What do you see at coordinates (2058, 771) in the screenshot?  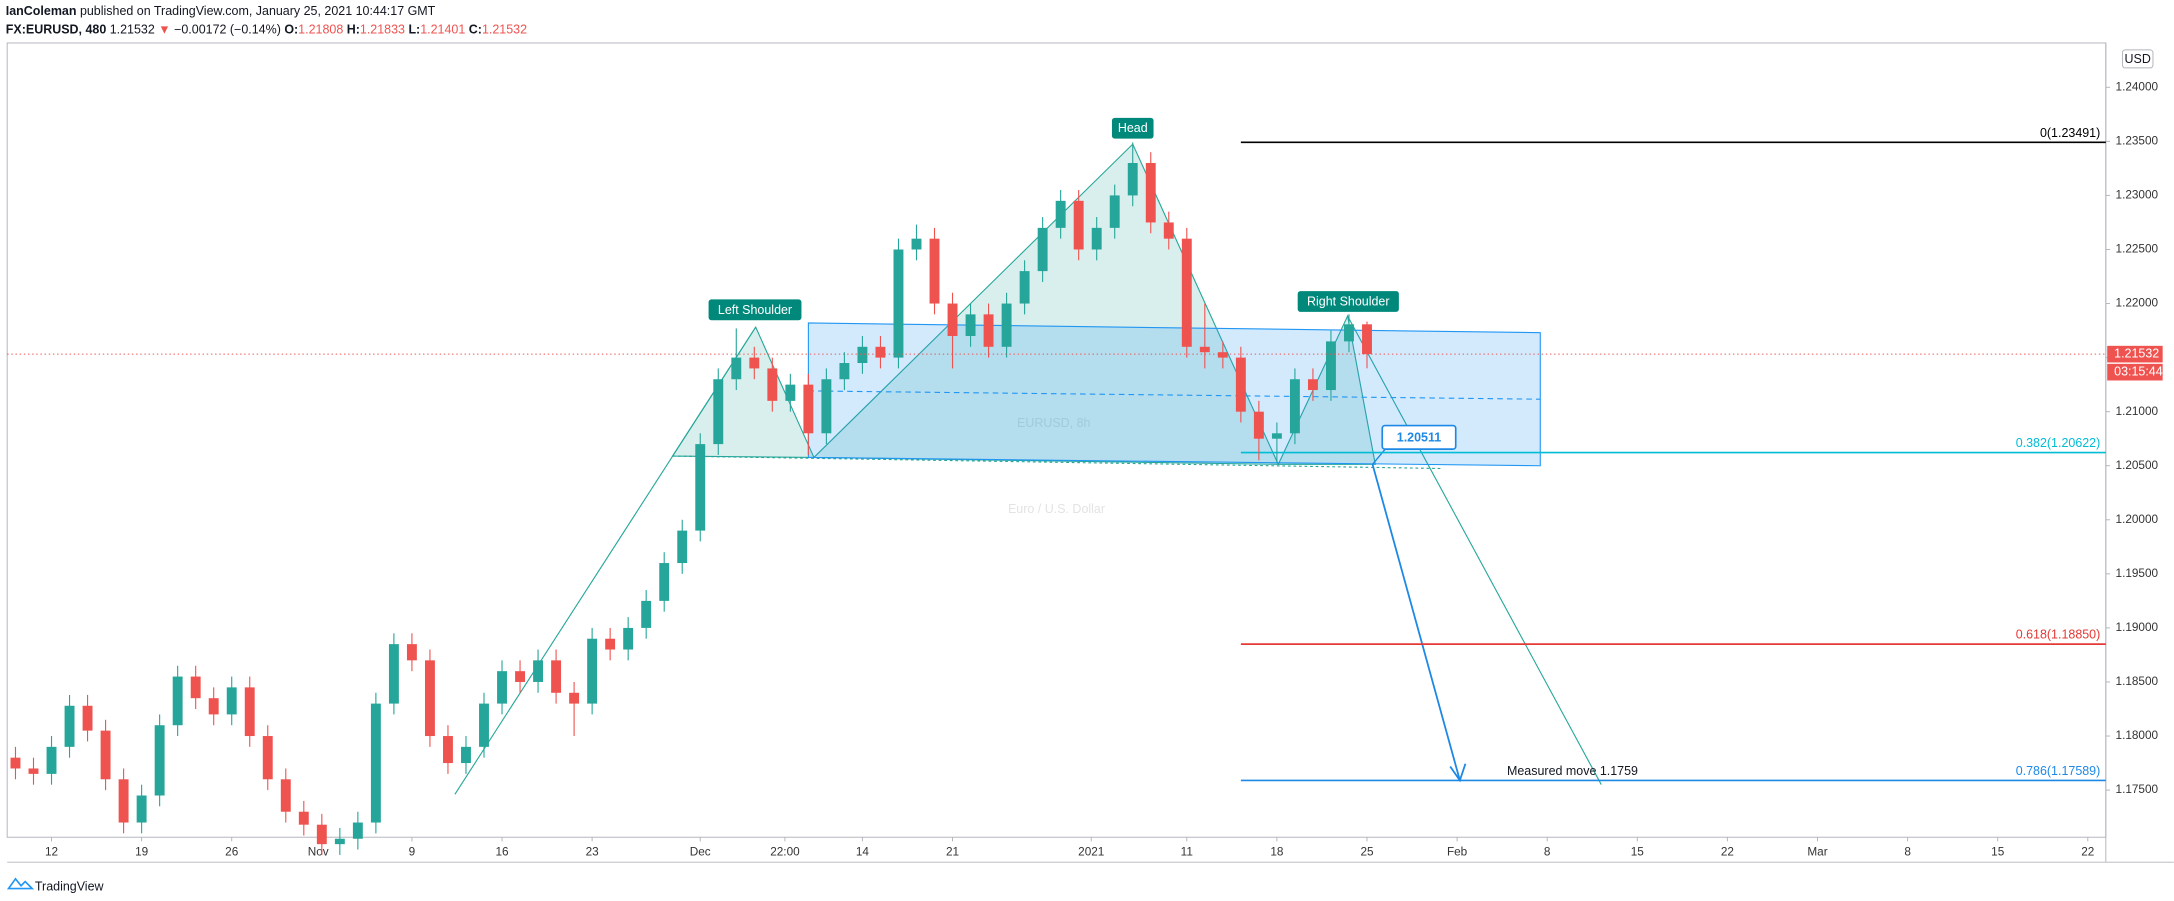 I see `fib-label: 0.786(1.17589)` at bounding box center [2058, 771].